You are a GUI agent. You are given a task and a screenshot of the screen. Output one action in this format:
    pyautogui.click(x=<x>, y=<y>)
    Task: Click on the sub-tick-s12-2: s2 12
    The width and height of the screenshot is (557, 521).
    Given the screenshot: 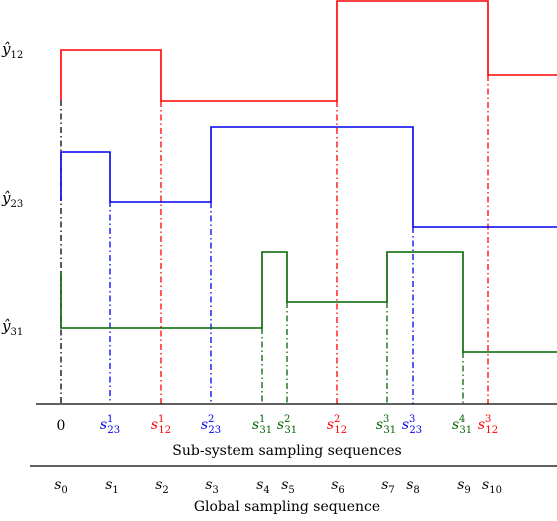 What is the action you would take?
    pyautogui.click(x=337, y=425)
    